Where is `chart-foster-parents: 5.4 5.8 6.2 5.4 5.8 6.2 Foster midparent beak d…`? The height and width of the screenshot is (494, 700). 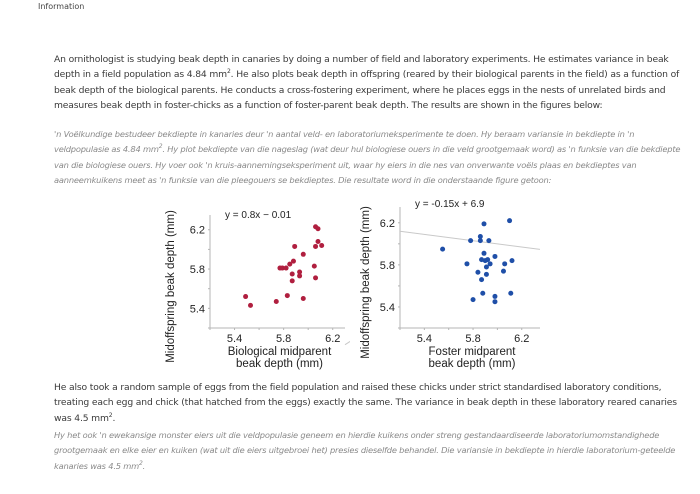 chart-foster-parents: 5.4 5.8 6.2 5.4 5.8 6.2 Foster midparent beak d… is located at coordinates (450, 285).